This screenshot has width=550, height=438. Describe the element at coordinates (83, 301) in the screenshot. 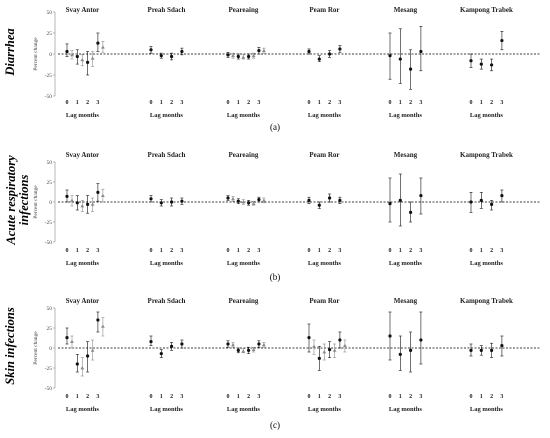

I see `district-title: Svay Antor` at that location.